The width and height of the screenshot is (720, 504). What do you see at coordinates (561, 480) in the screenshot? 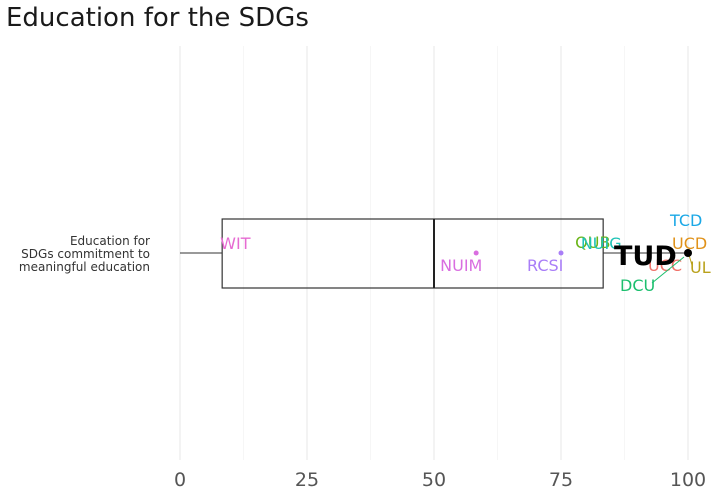
I see `x-tick-label: 75` at bounding box center [561, 480].